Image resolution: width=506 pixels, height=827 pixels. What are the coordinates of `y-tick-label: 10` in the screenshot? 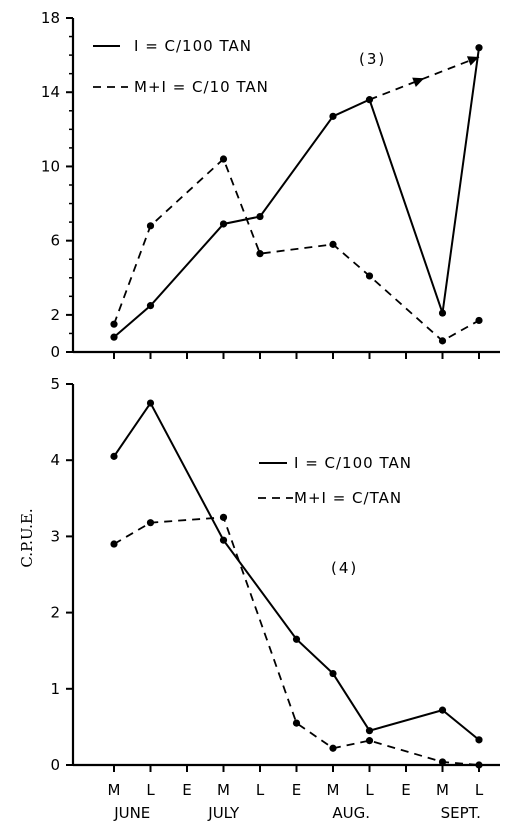 It's located at (50, 166).